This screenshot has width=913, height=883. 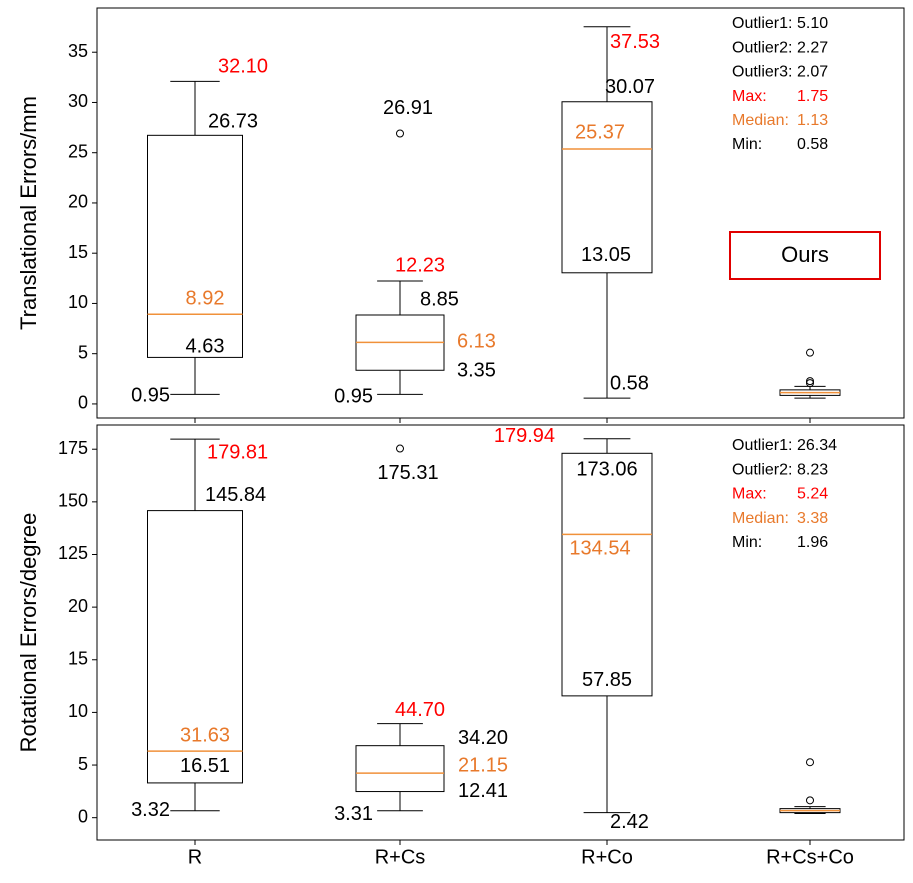 I want to click on annotation: Ours, so click(x=805, y=254).